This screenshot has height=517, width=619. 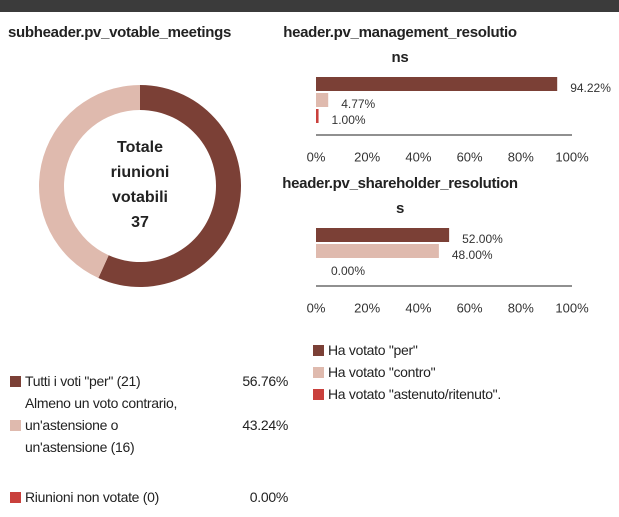 What do you see at coordinates (373, 350) in the screenshot?
I see `legend-label: Ha votato "per"` at bounding box center [373, 350].